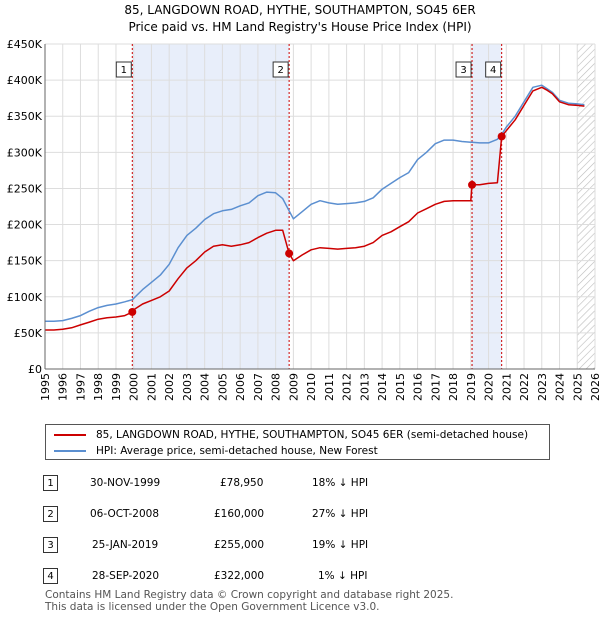 This screenshot has height=620, width=600. Describe the element at coordinates (293, 387) in the screenshot. I see `x-tick-label: 2009` at that location.